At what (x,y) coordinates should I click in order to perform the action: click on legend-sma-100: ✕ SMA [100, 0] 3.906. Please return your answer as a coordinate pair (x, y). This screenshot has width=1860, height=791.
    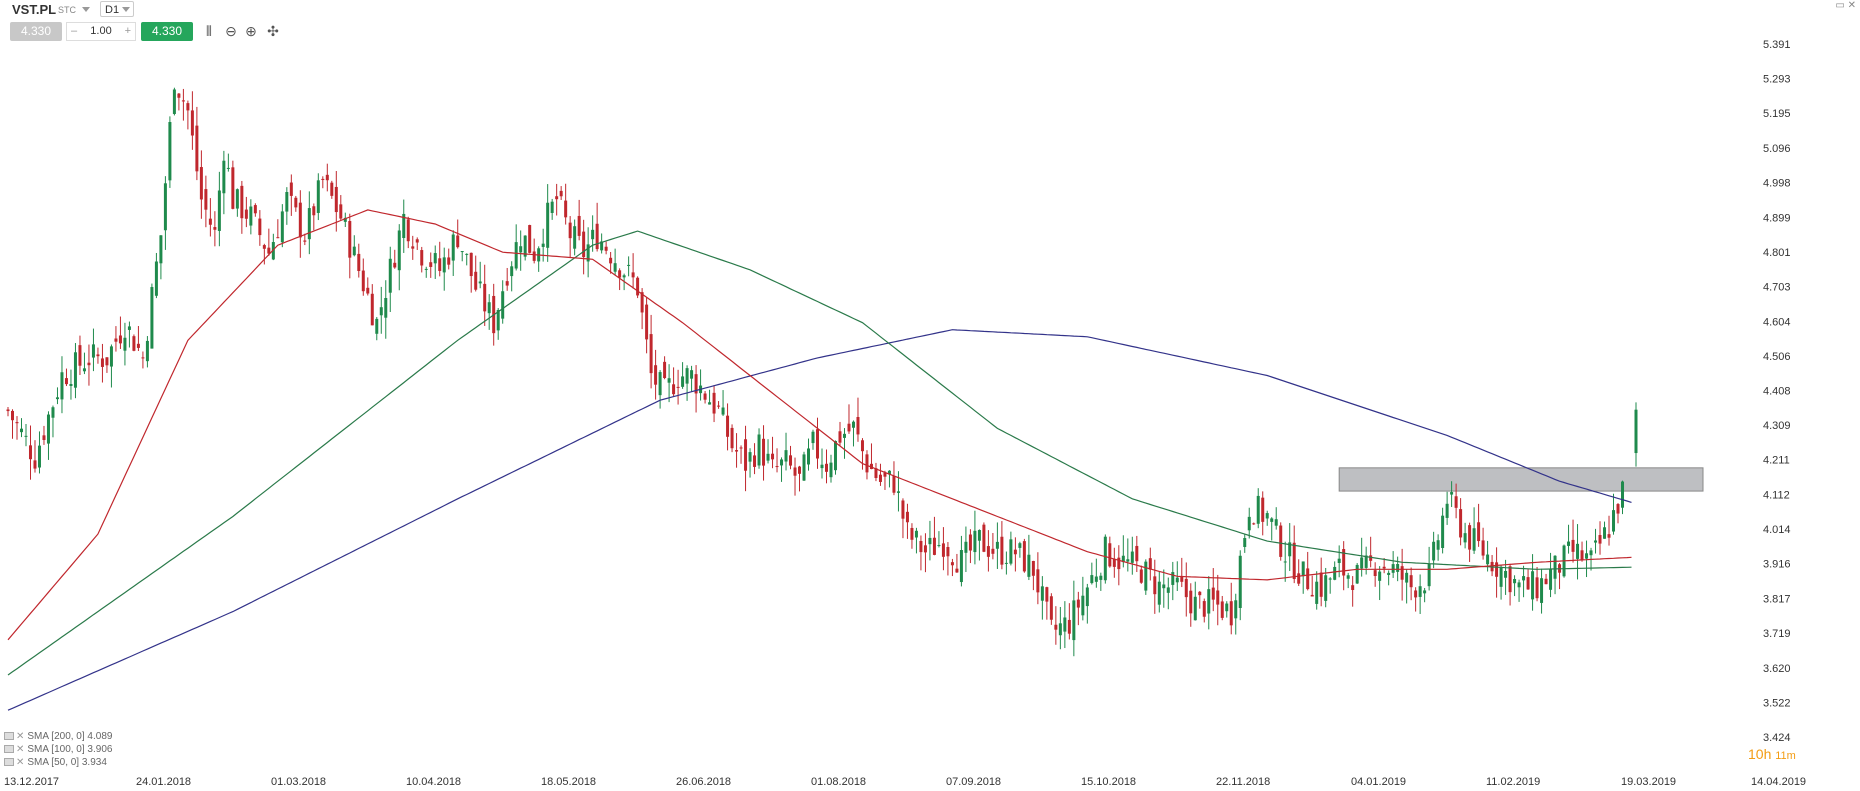
    Looking at the image, I should click on (58, 750).